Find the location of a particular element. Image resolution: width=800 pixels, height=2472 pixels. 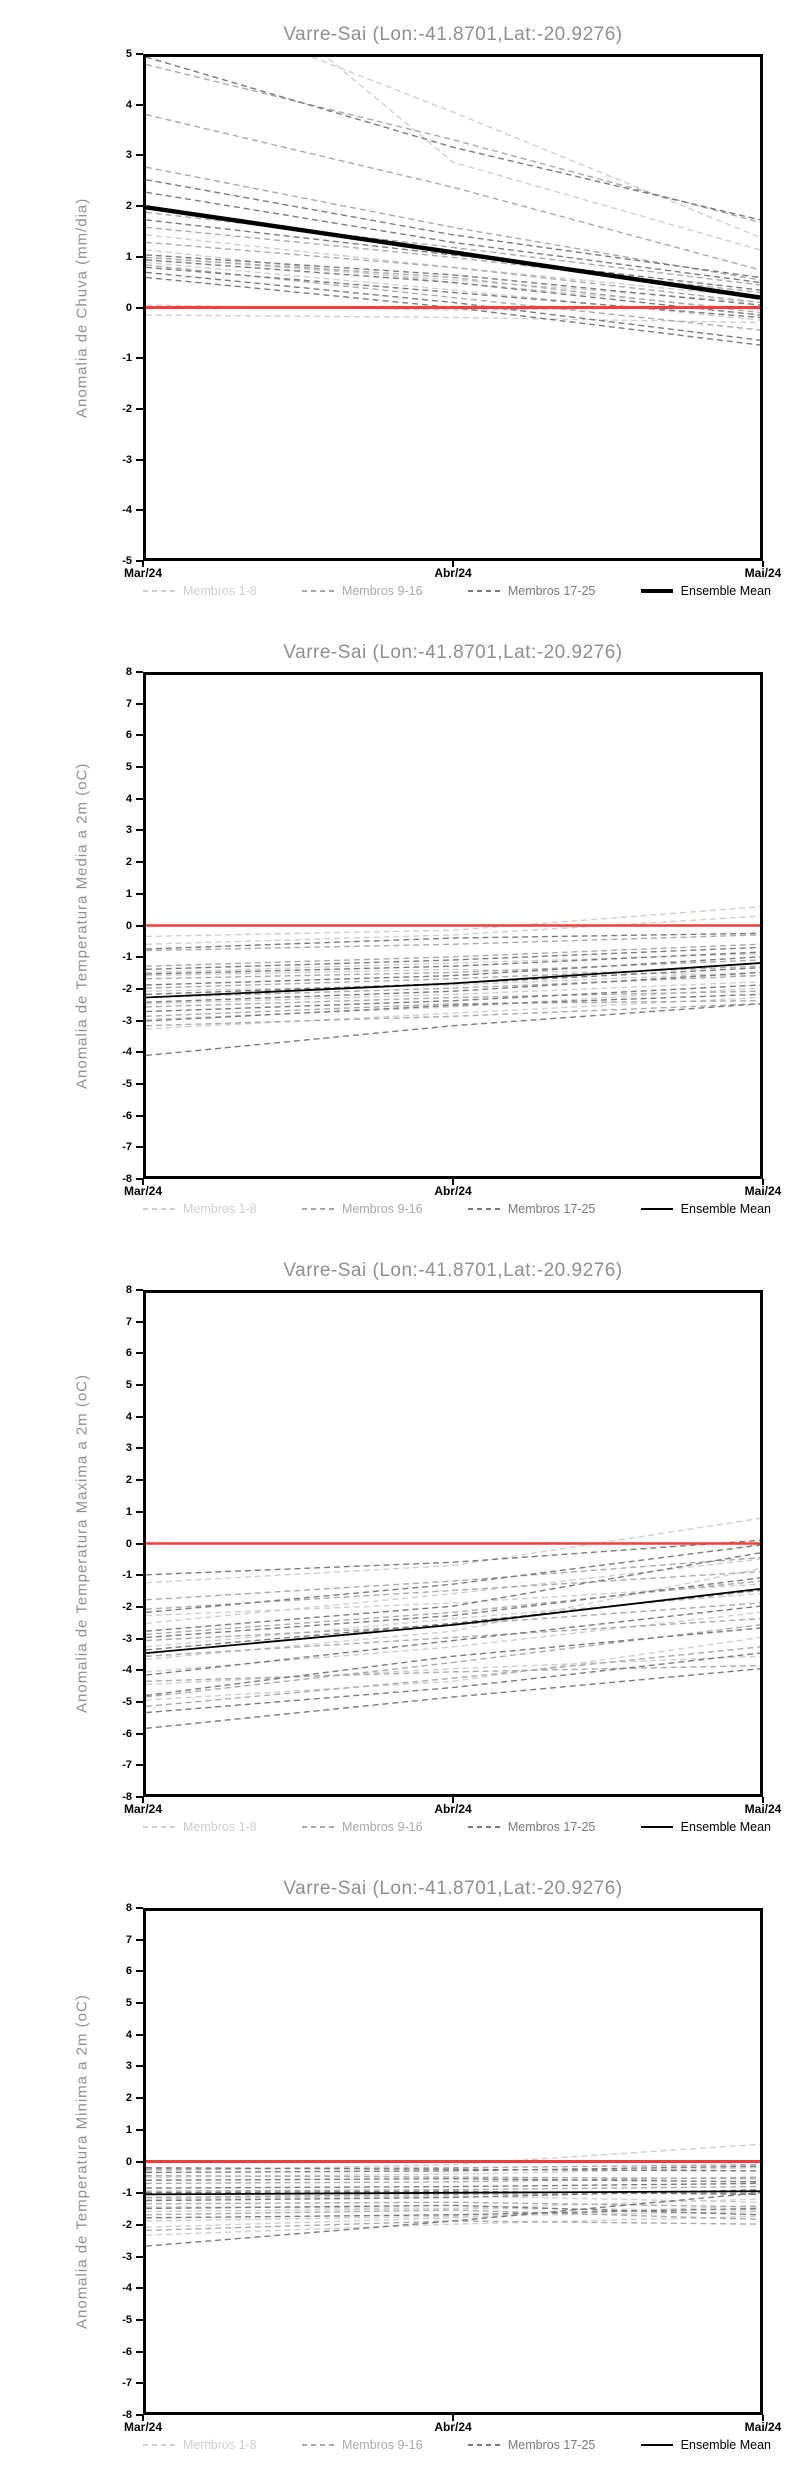

legend-label: Ensemble Mean is located at coordinates (725, 1827).